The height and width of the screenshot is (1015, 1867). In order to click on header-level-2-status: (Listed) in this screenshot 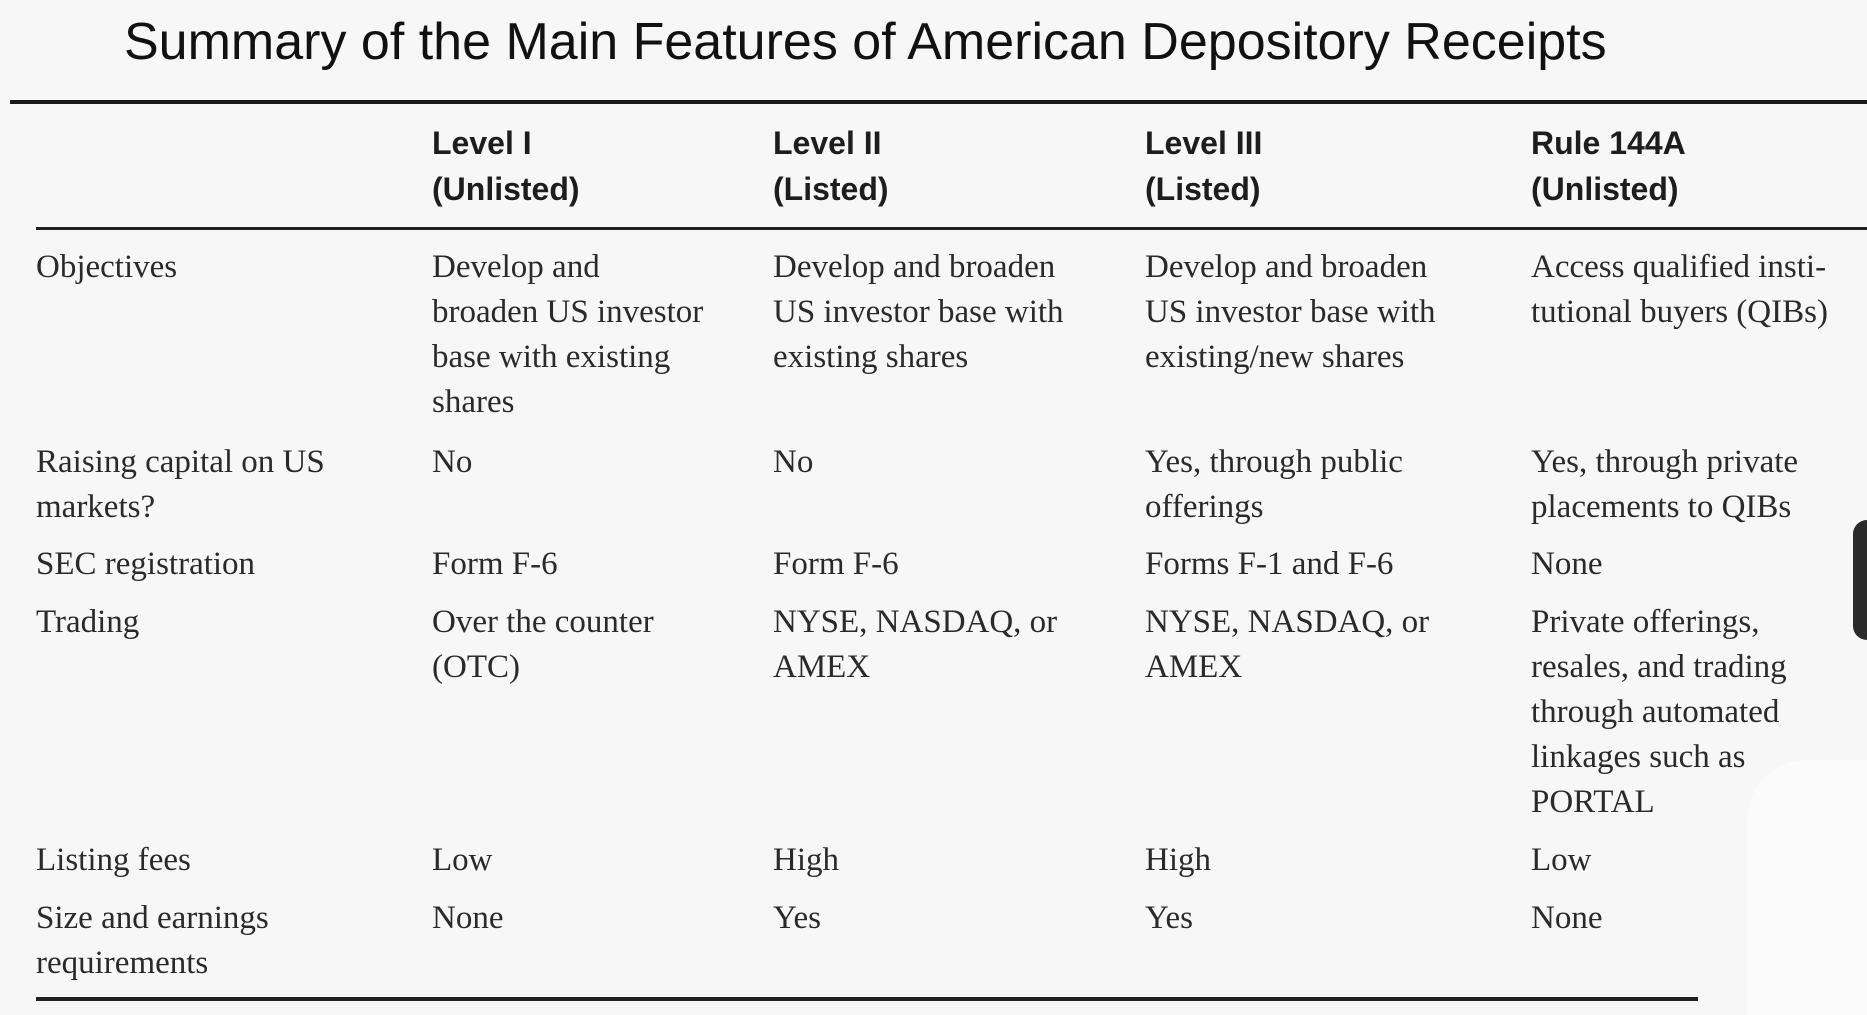, I will do `click(831, 189)`.